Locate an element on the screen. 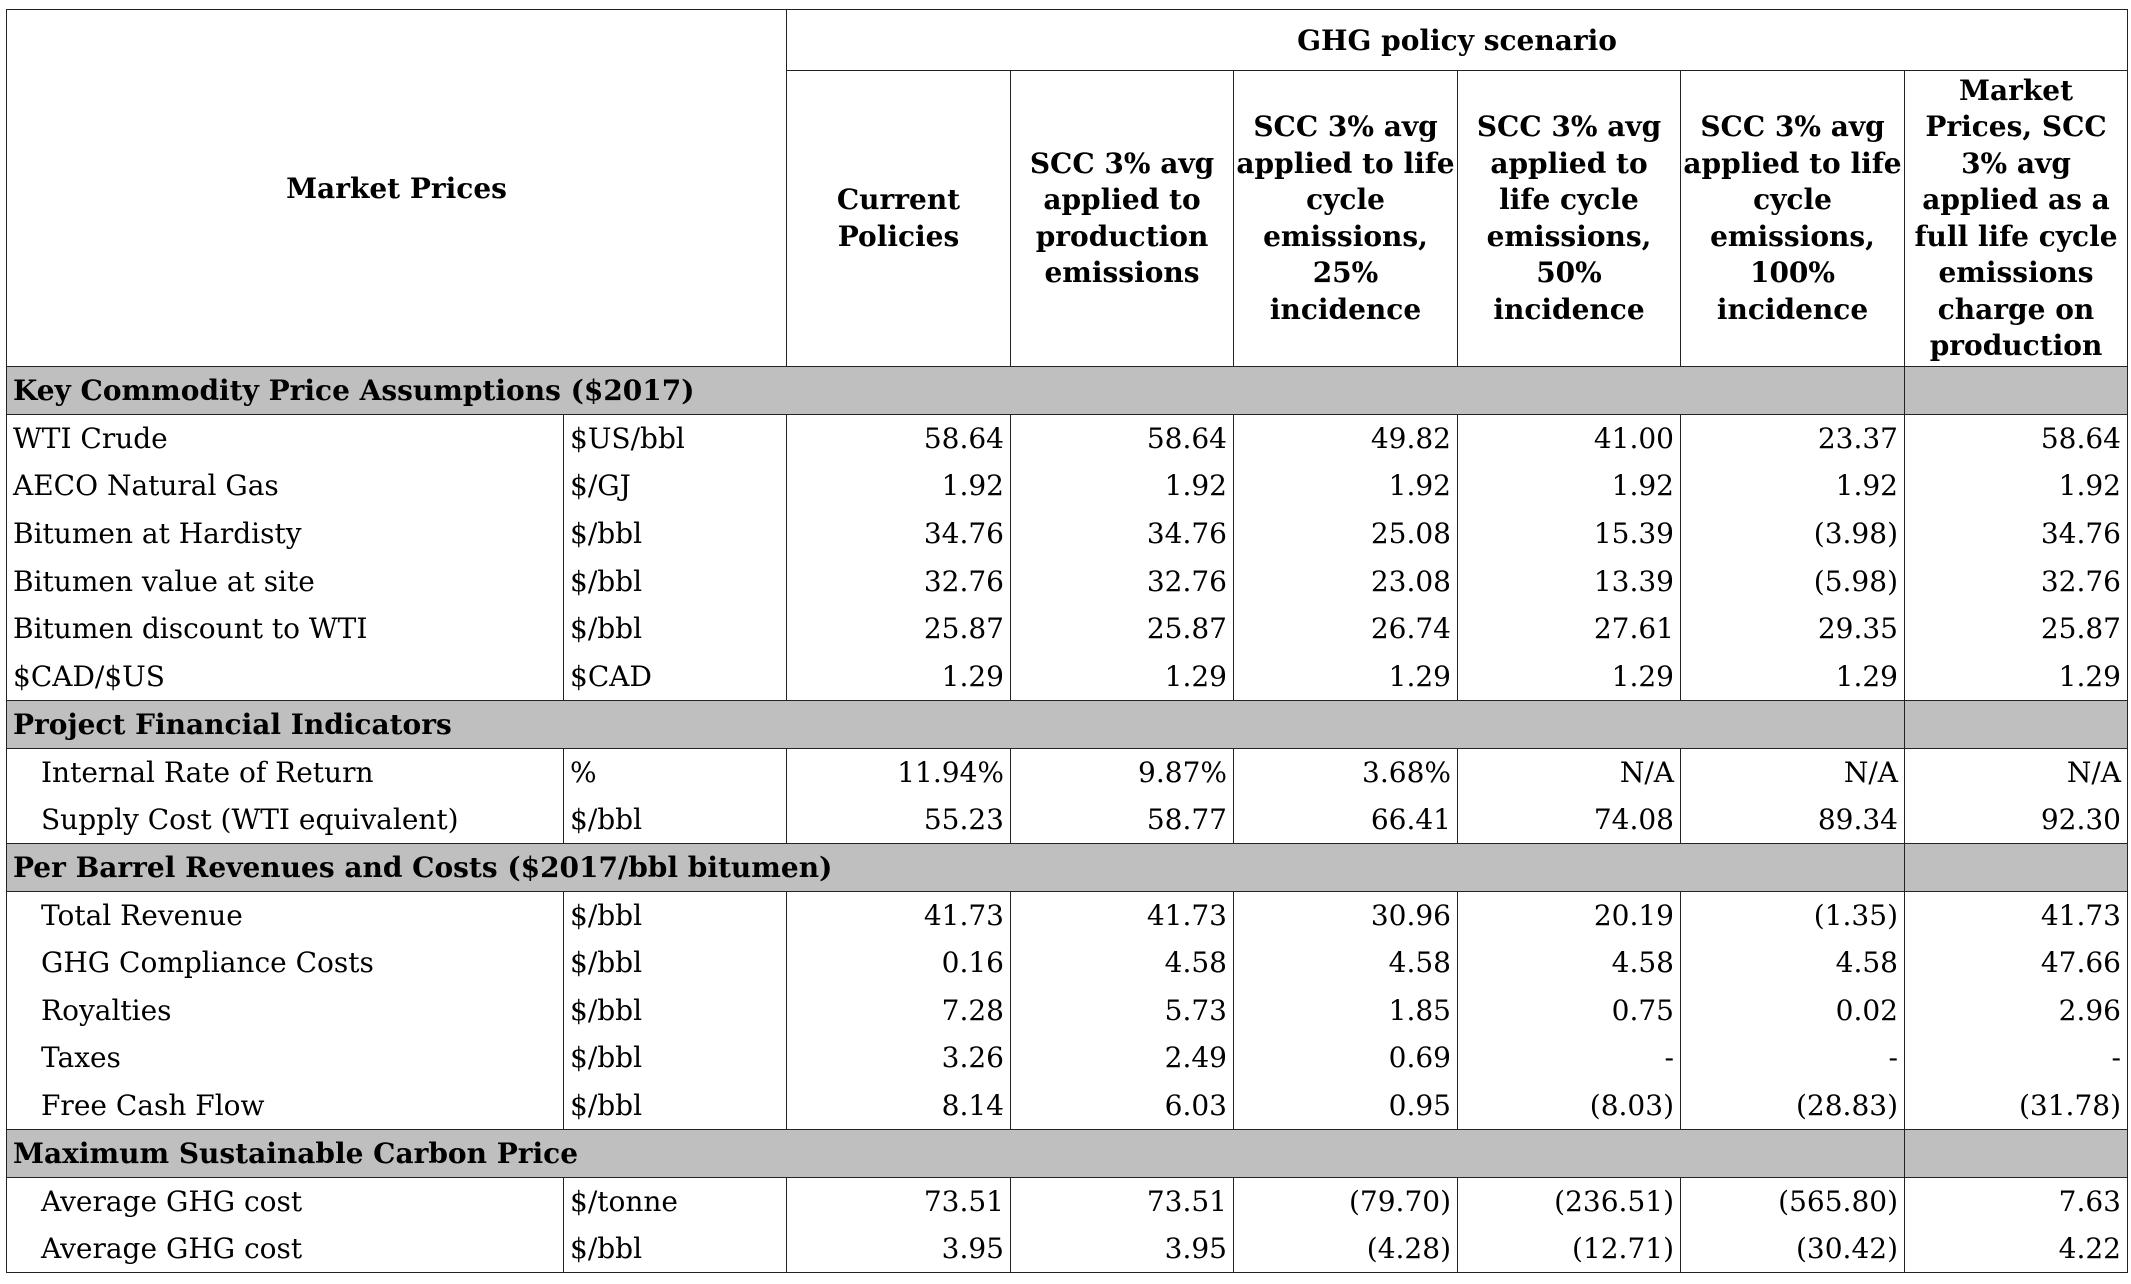 The height and width of the screenshot is (1284, 2131). section-header-row: Maximum Sustainable Carbon Price is located at coordinates (1067, 1154).